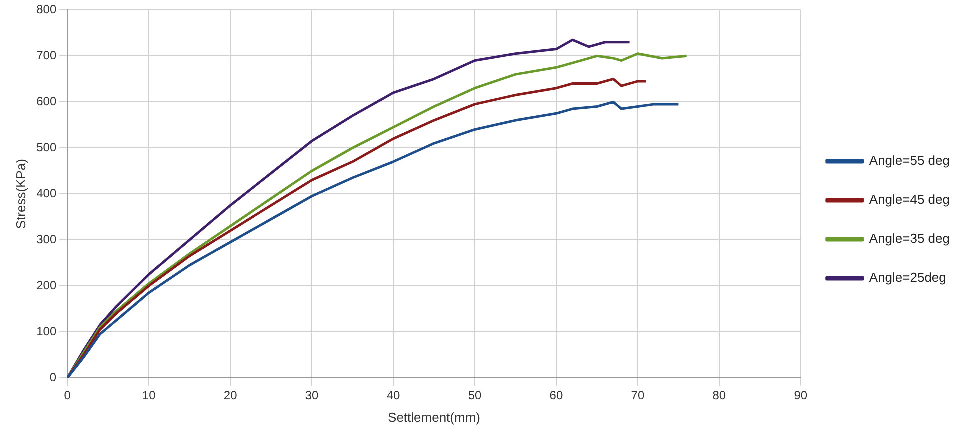  I want to click on legend-label: Angle=55 deg, so click(909, 160).